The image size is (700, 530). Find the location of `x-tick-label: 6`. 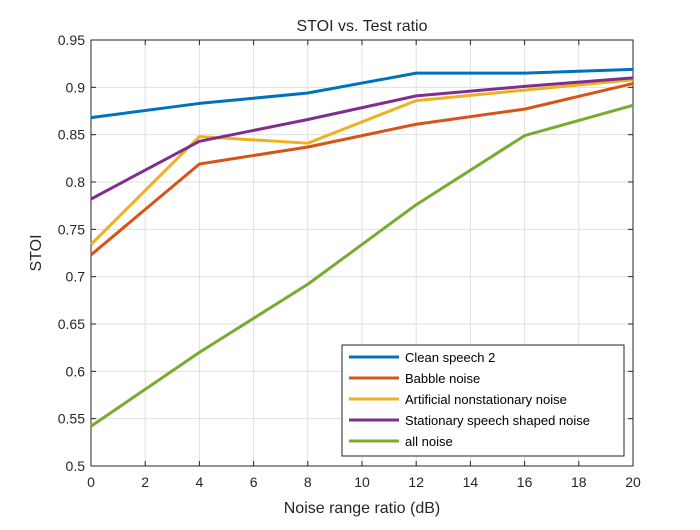

x-tick-label: 6 is located at coordinates (254, 482).